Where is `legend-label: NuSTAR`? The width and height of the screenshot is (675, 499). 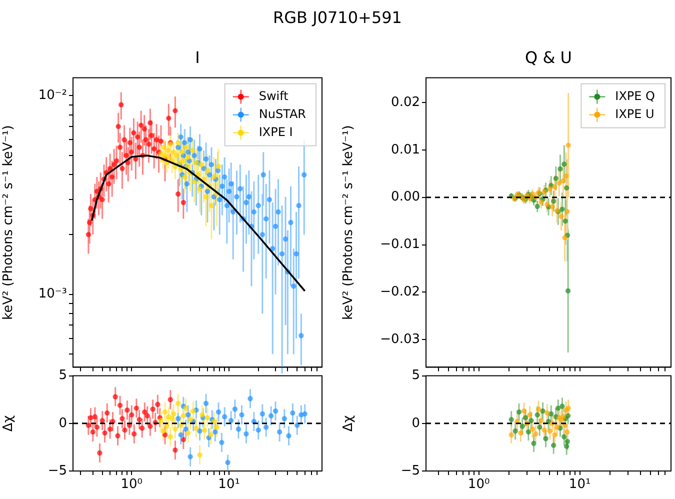 legend-label: NuSTAR is located at coordinates (282, 113).